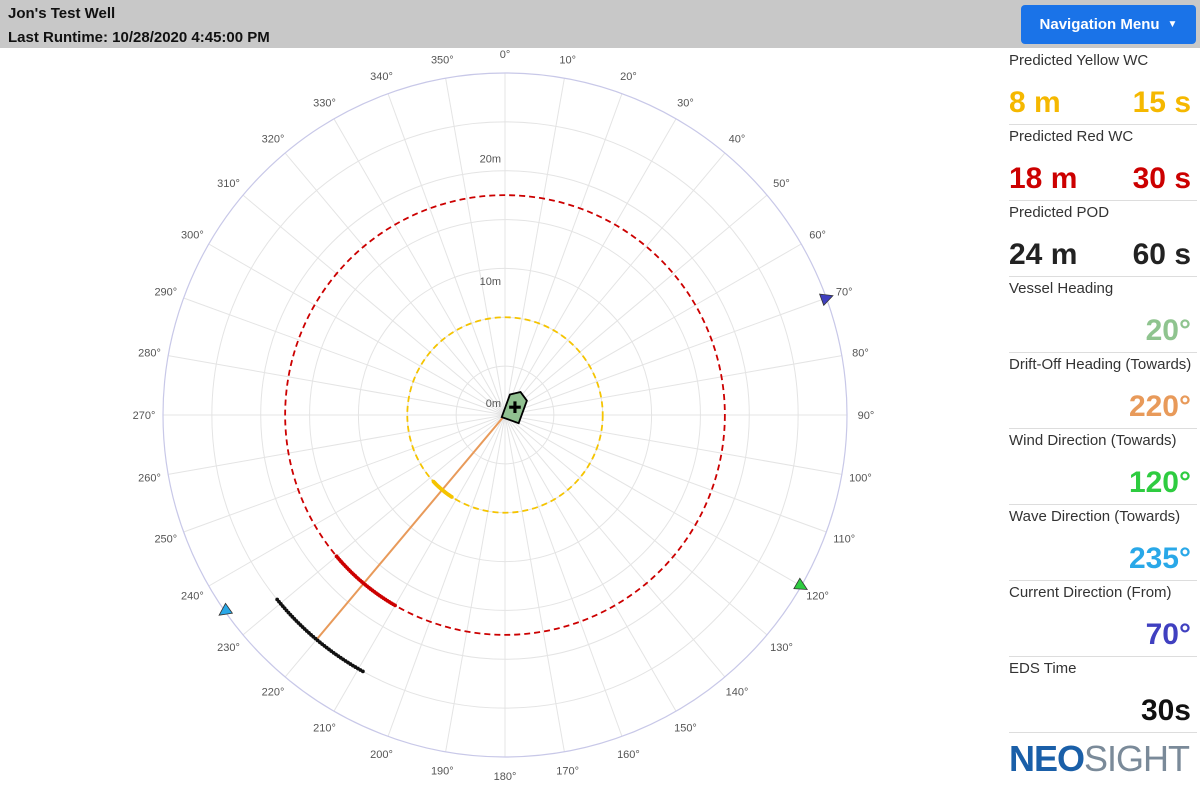 The image size is (1200, 795). Describe the element at coordinates (1161, 178) in the screenshot. I see `metric-value-time: 30 s` at that location.